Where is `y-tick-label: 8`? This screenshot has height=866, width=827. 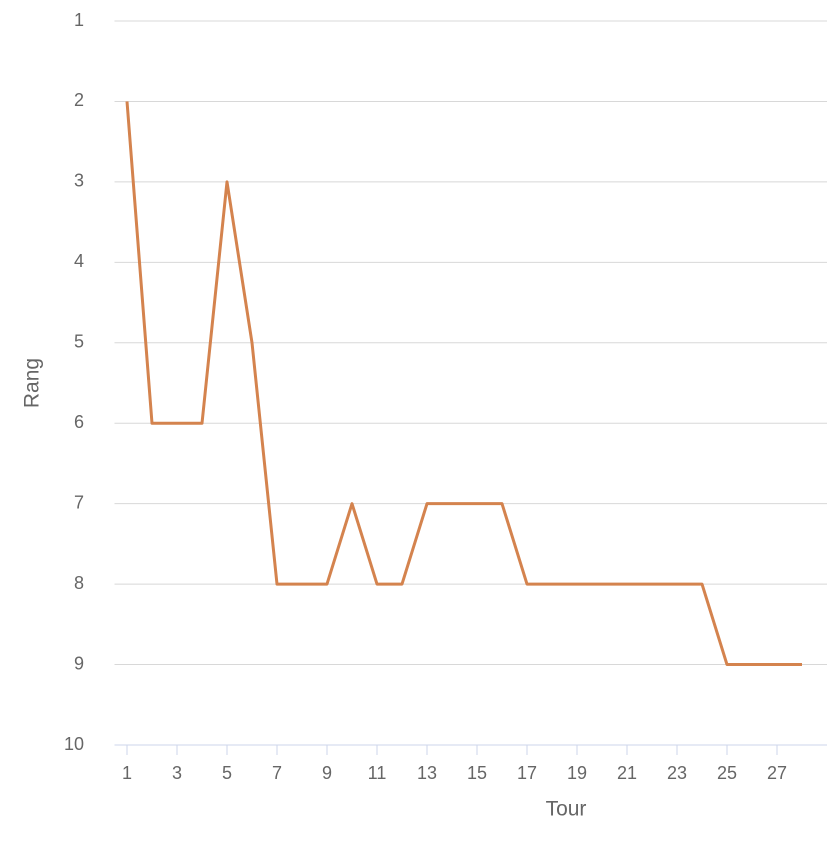
y-tick-label: 8 is located at coordinates (79, 583).